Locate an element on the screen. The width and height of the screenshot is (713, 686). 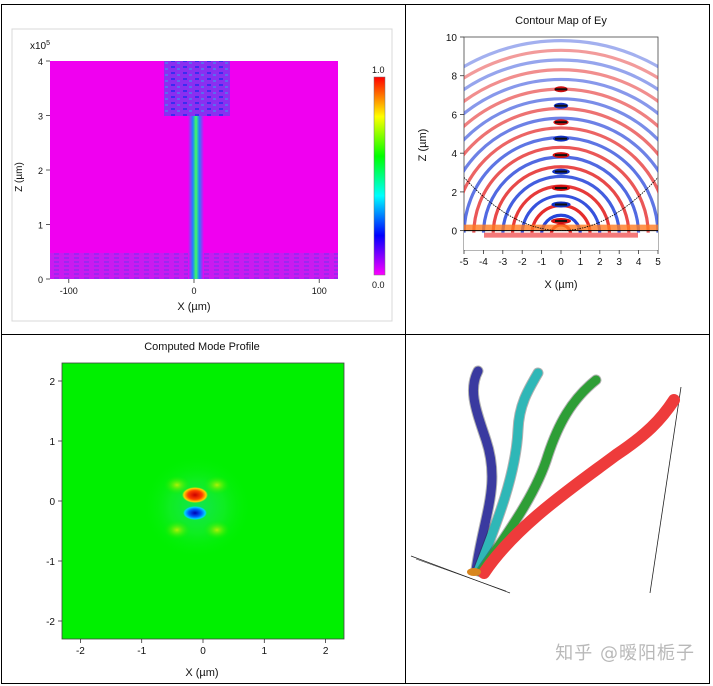
waveguide-3d-render is located at coordinates (546, 479).